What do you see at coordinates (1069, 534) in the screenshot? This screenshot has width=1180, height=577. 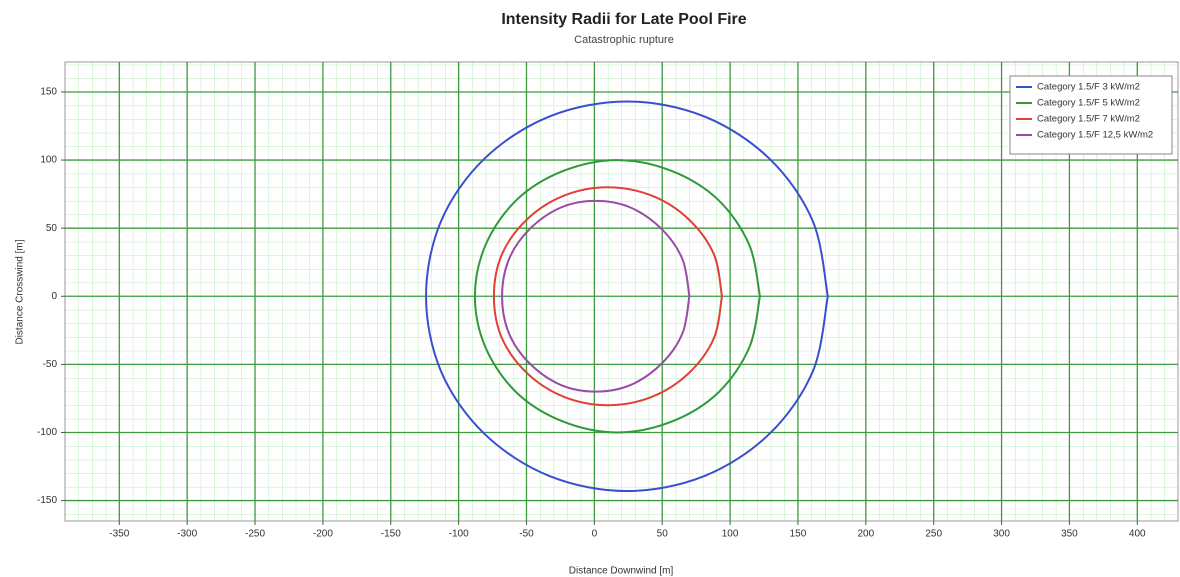 I see `x-tick-label: 350` at bounding box center [1069, 534].